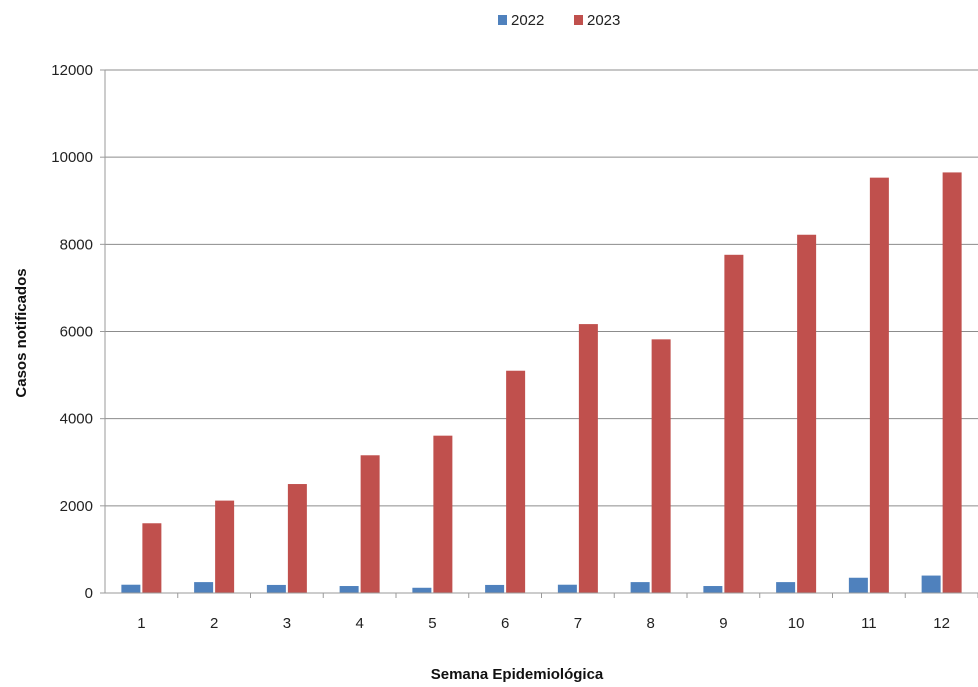 This screenshot has height=687, width=978. What do you see at coordinates (76, 419) in the screenshot?
I see `y-tick-label: 4000` at bounding box center [76, 419].